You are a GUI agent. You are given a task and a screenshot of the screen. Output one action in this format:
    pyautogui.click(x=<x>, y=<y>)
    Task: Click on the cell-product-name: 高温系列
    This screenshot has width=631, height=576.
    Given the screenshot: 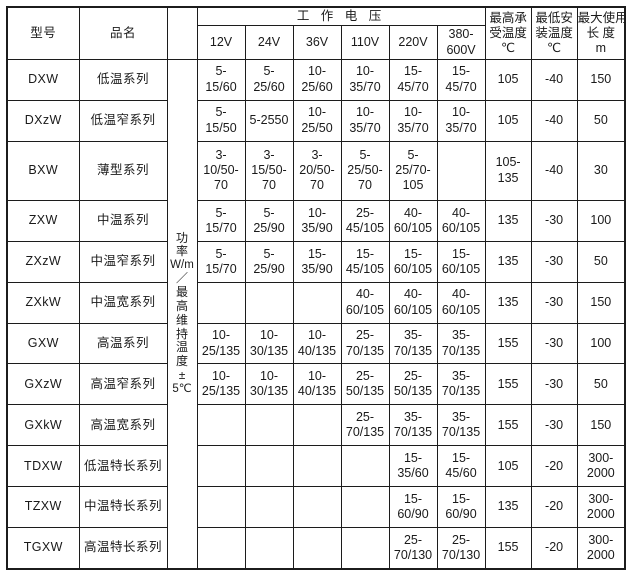 What is the action you would take?
    pyautogui.click(x=123, y=343)
    